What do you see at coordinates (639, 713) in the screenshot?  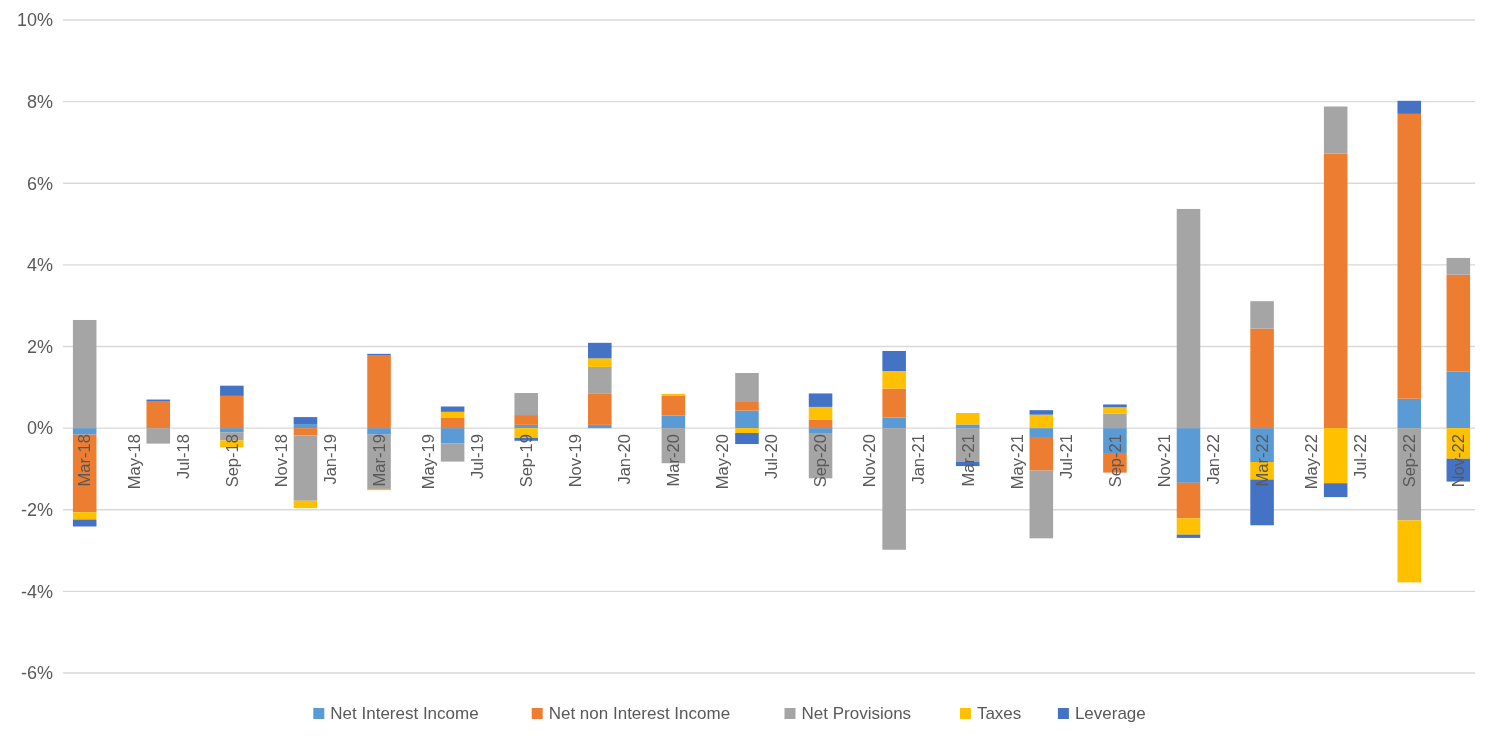 I see `legend-label: Net non Interest Income` at bounding box center [639, 713].